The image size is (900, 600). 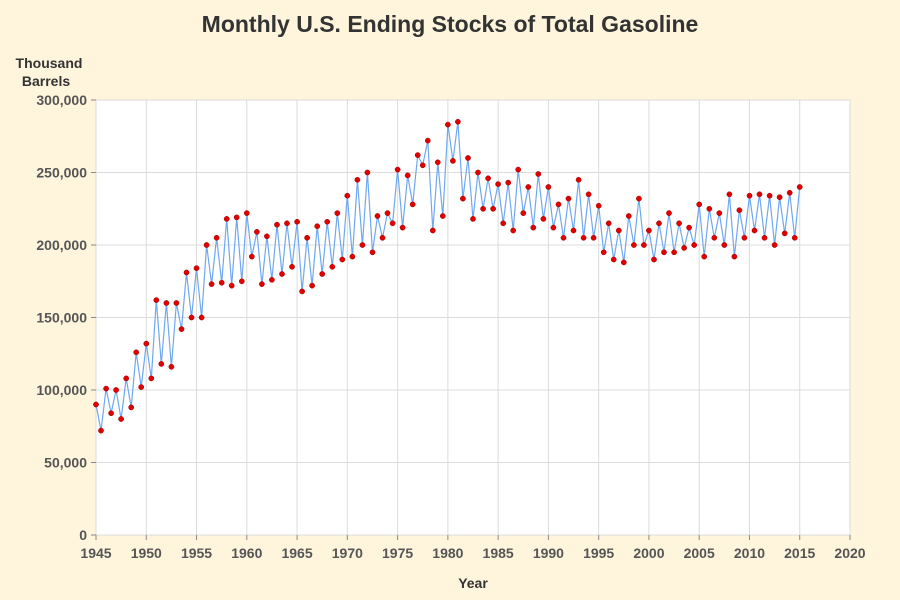 What do you see at coordinates (61, 100) in the screenshot?
I see `y-tick-label: 300,000` at bounding box center [61, 100].